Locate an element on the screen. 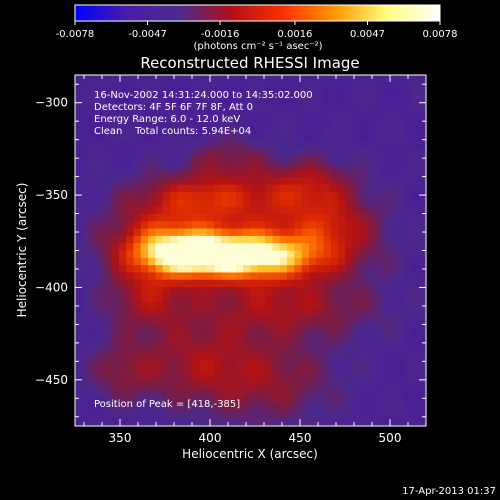  colorbar-tick-label: 0.0047 is located at coordinates (367, 34).